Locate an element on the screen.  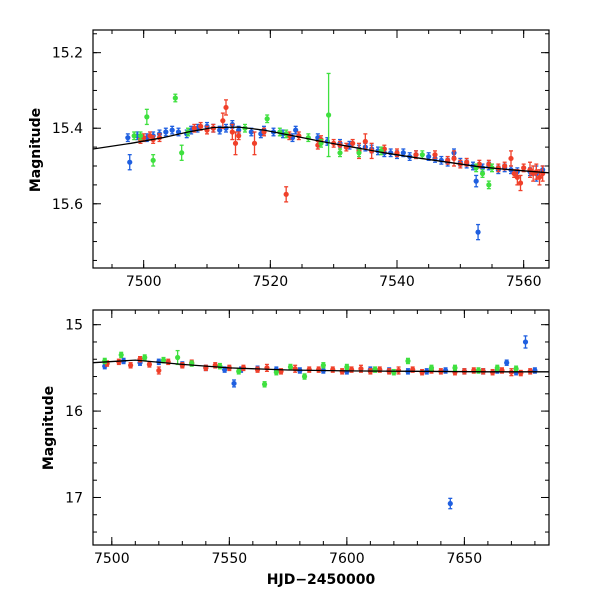
x-tick-label: 7650 is located at coordinates (465, 559).